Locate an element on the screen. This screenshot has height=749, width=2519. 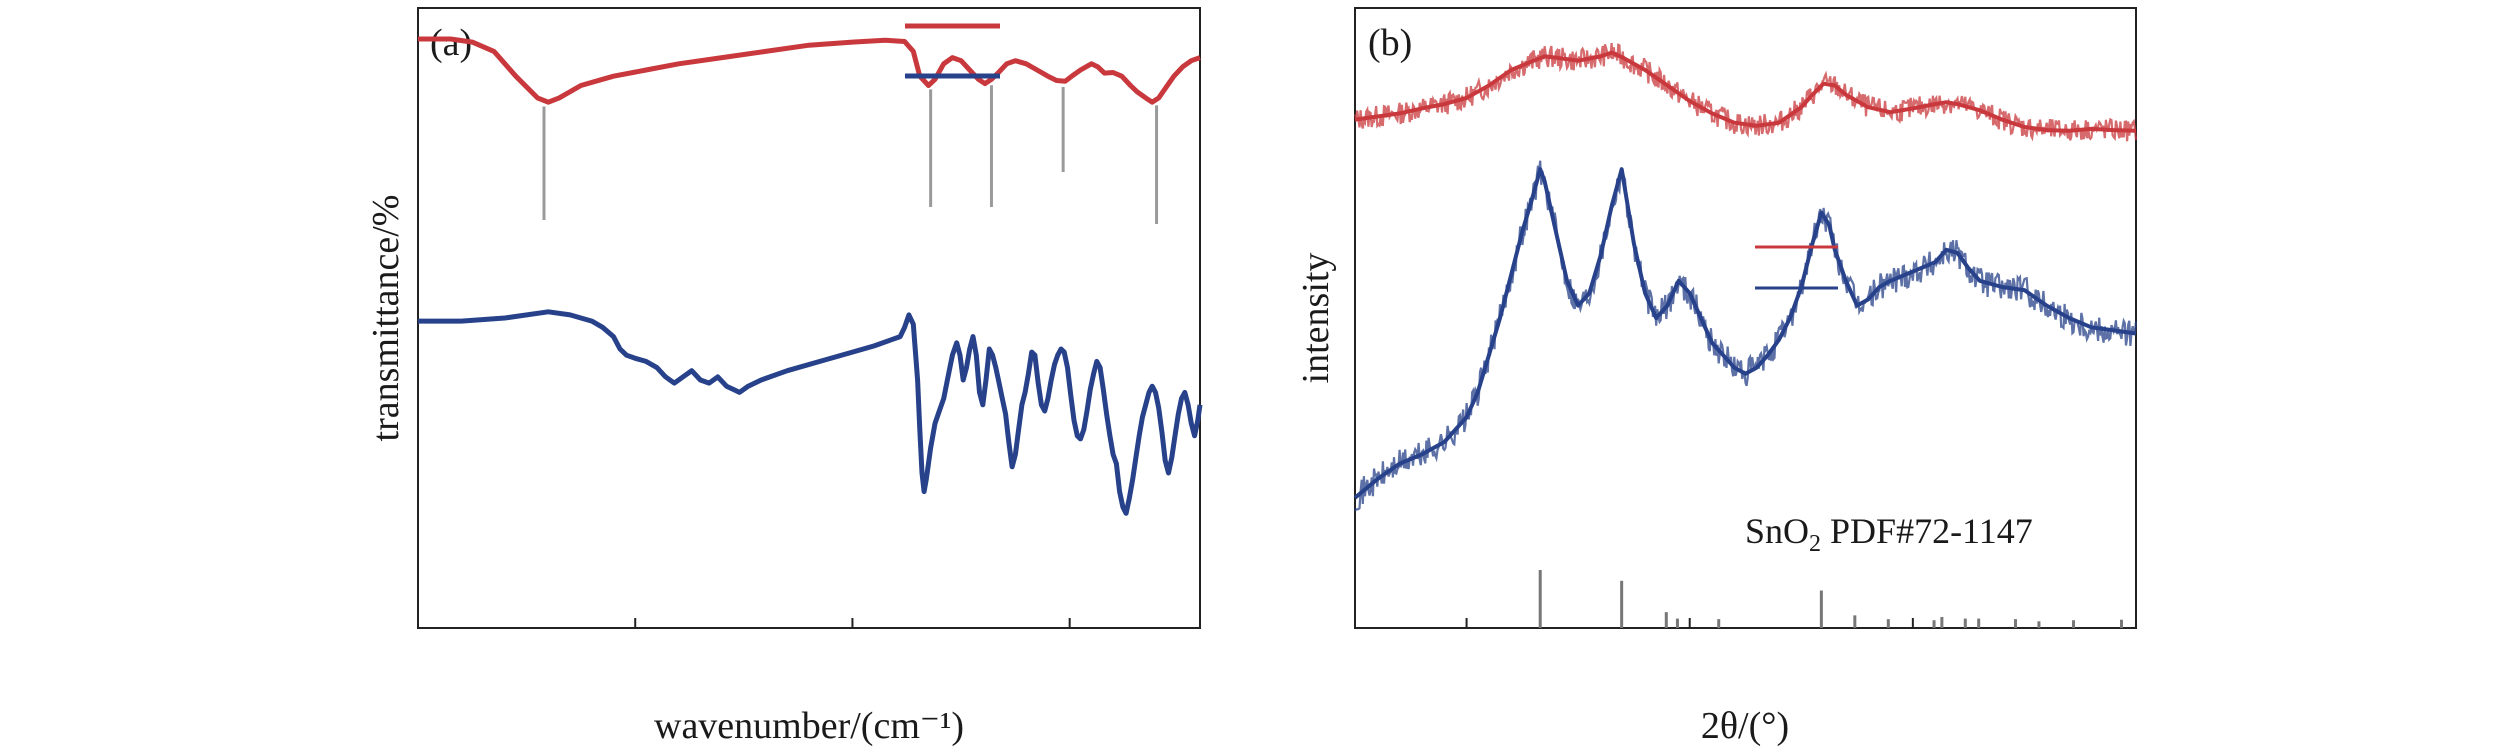
ftir-line-sn-mof is located at coordinates (809, 70).